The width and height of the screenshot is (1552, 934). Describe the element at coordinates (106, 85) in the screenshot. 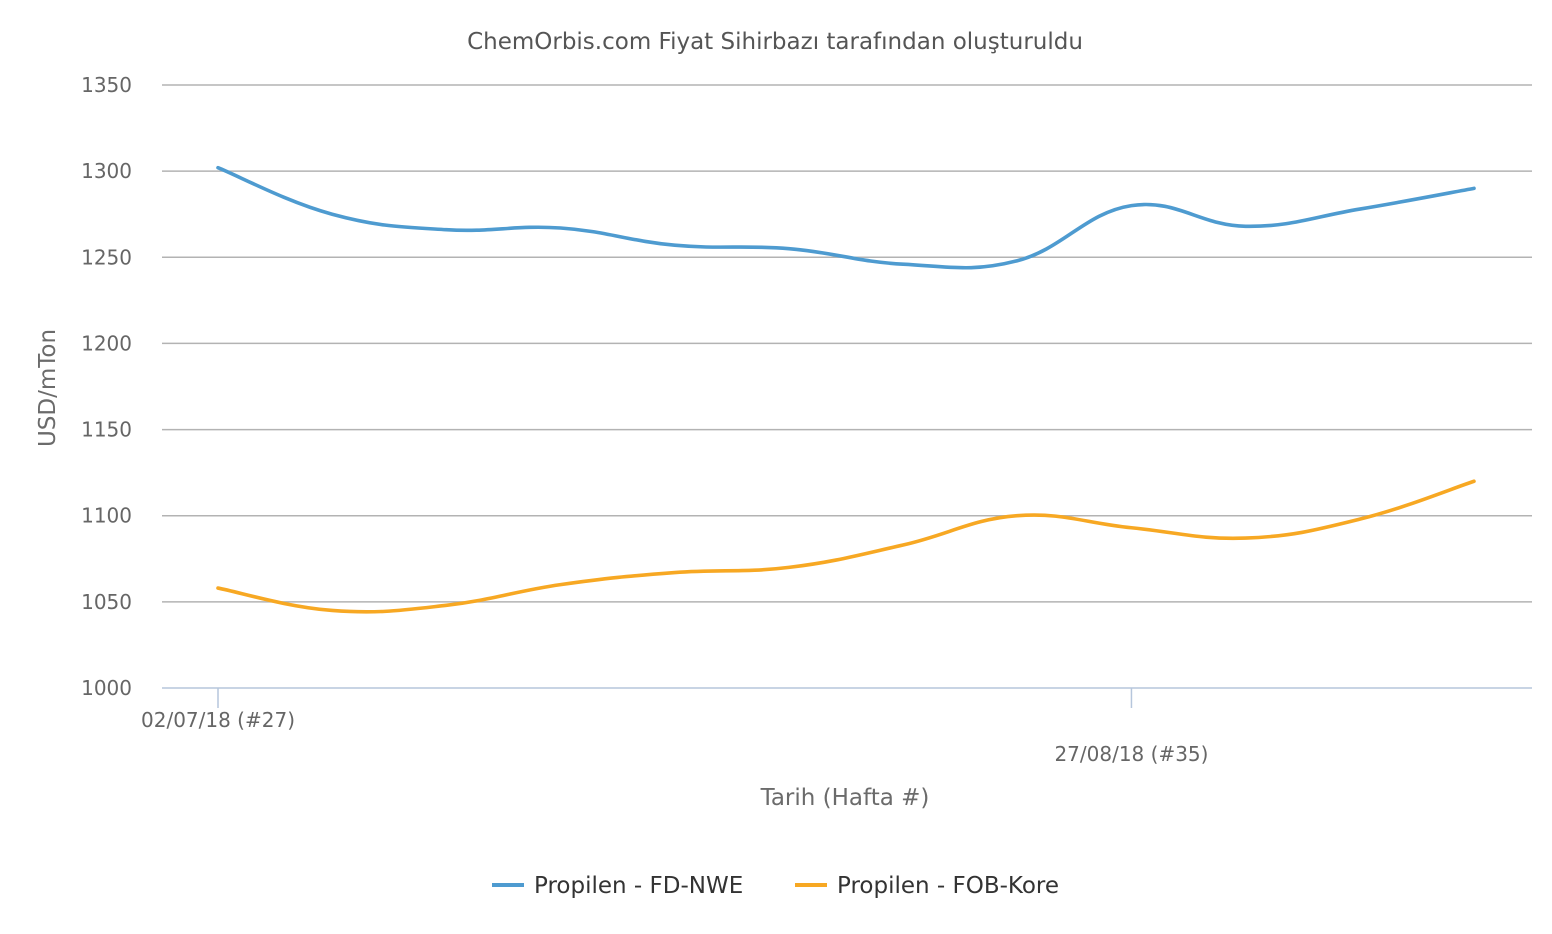

I see `y-tick-label-1350: 1350` at that location.